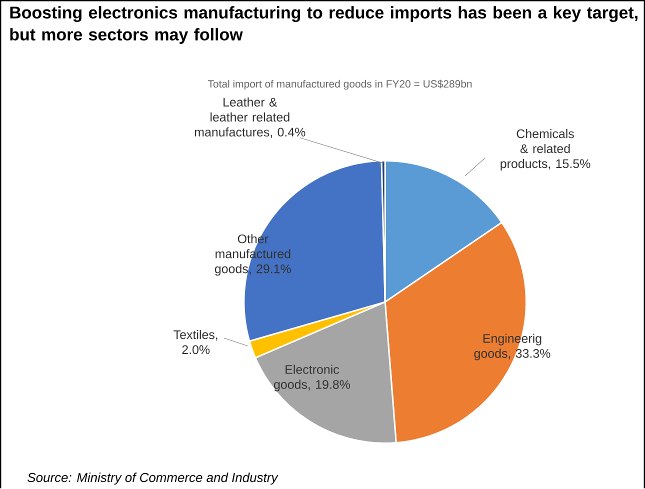 This screenshot has height=489, width=645. Describe the element at coordinates (196, 342) in the screenshot. I see `slice-label: Textiles, 2.0%` at that location.